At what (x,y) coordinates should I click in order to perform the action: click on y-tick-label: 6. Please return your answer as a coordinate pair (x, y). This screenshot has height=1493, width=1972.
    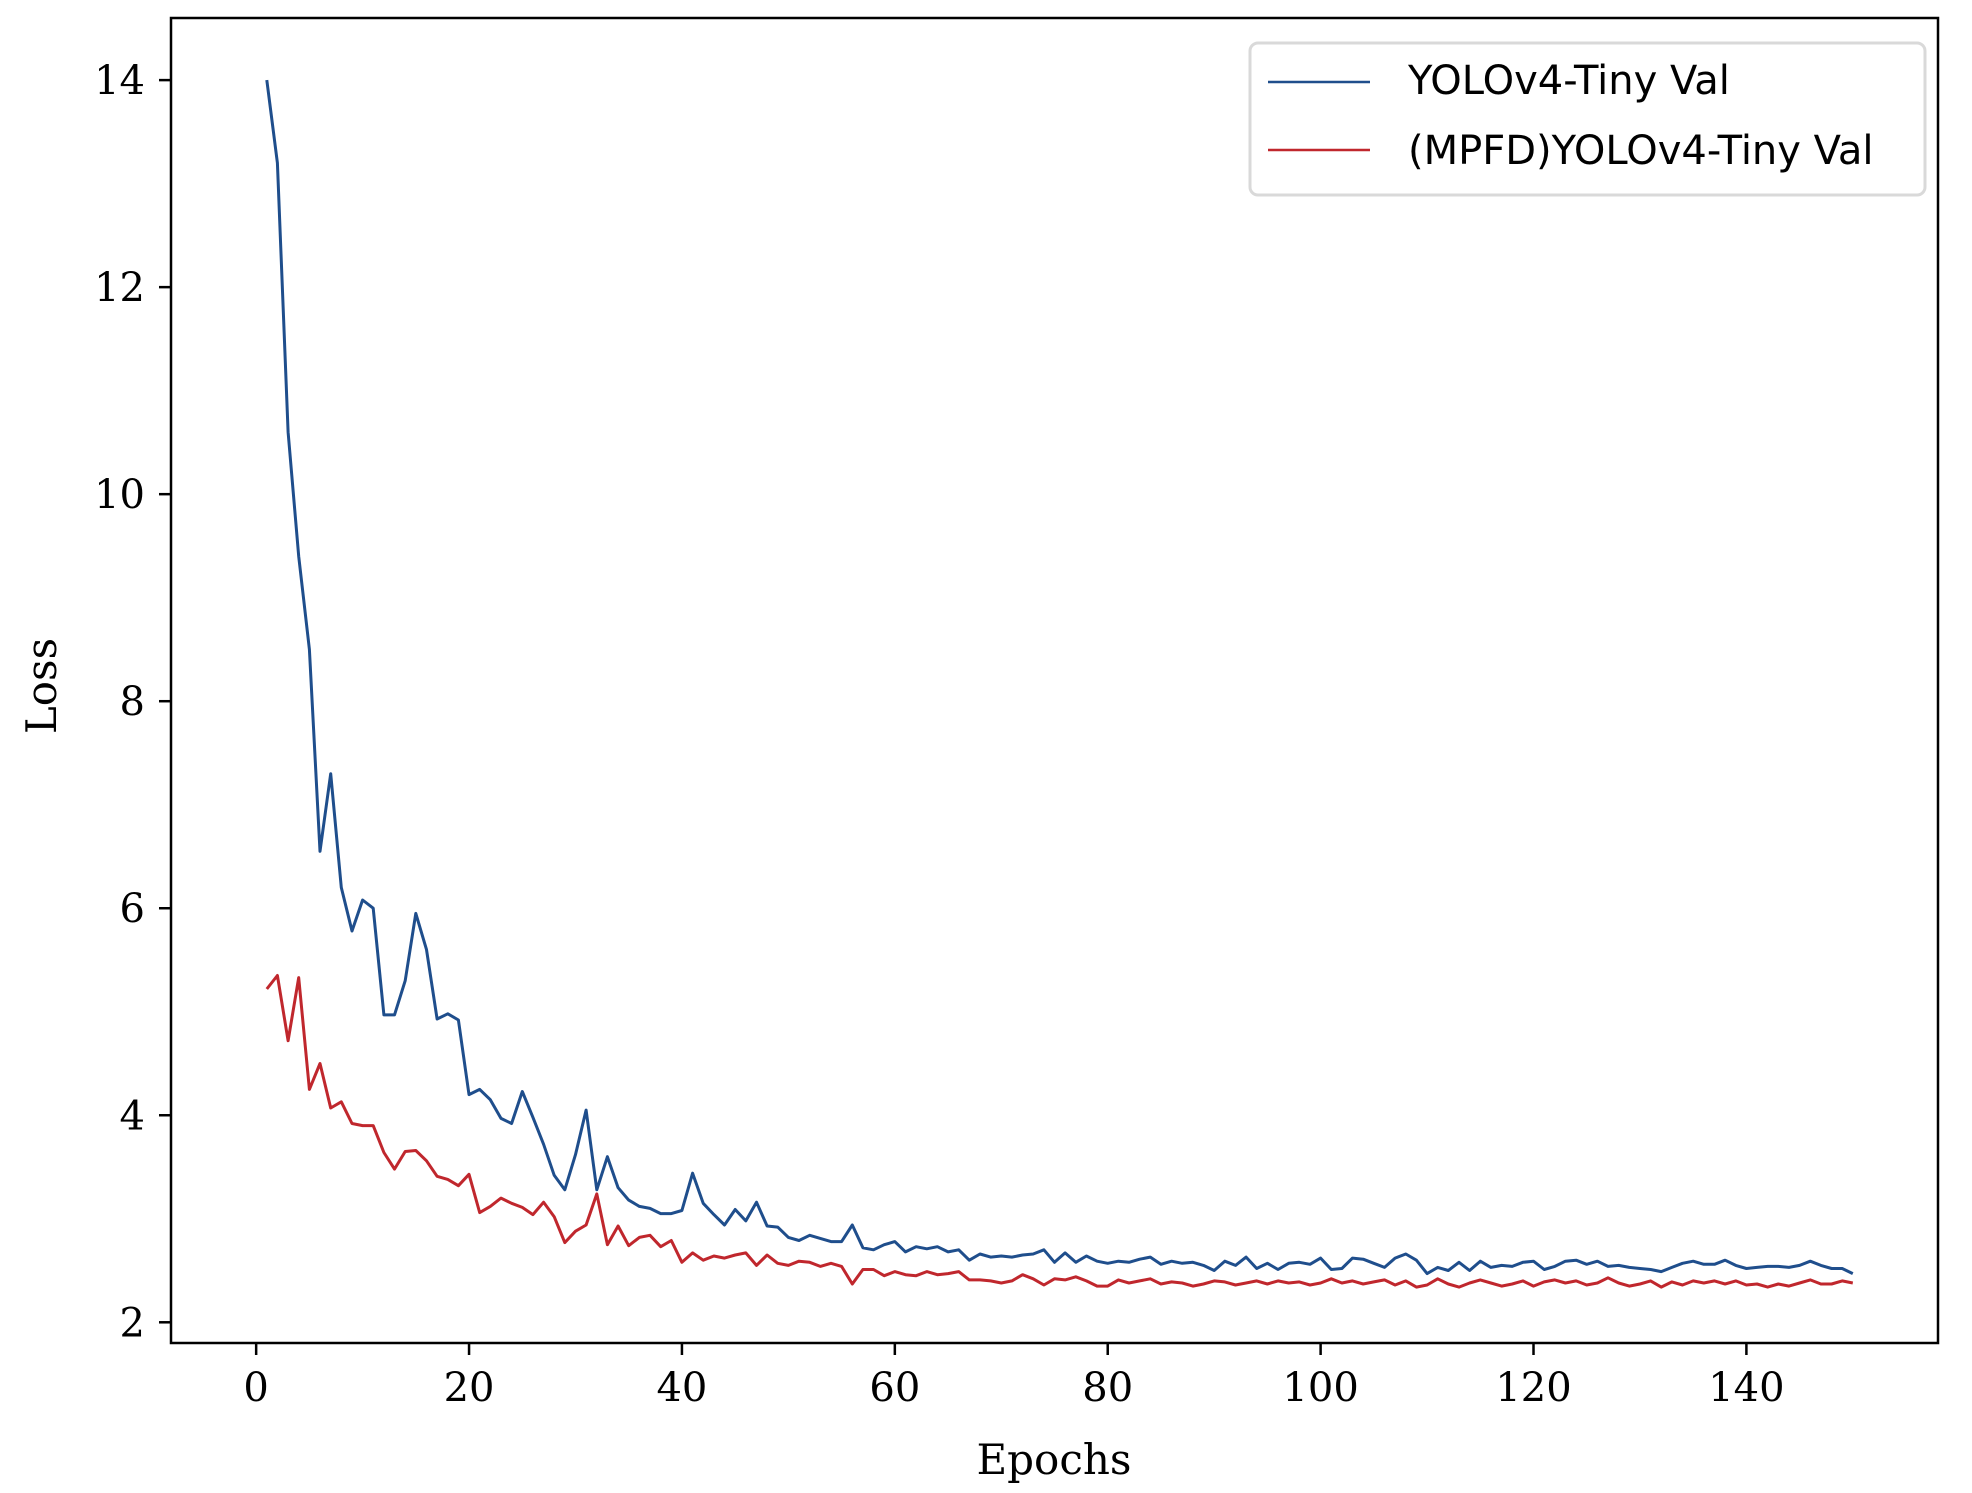
    Looking at the image, I should click on (132, 909).